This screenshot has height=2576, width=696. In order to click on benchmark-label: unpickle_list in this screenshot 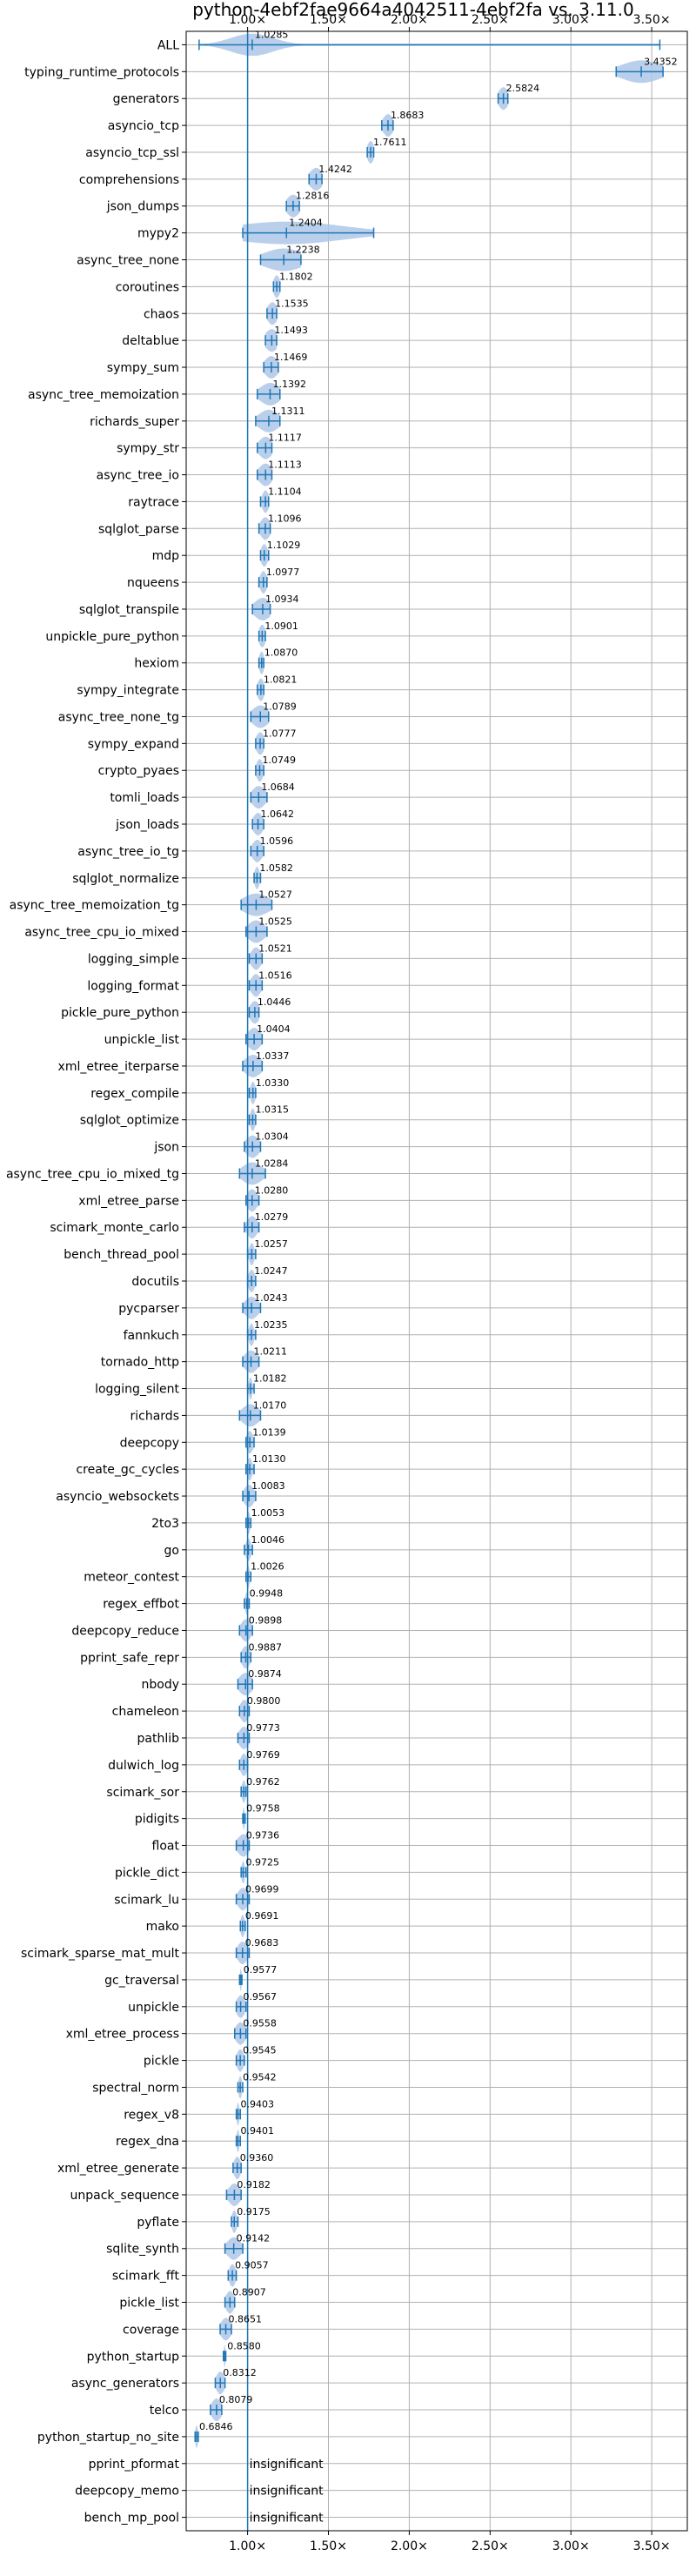, I will do `click(142, 1040)`.